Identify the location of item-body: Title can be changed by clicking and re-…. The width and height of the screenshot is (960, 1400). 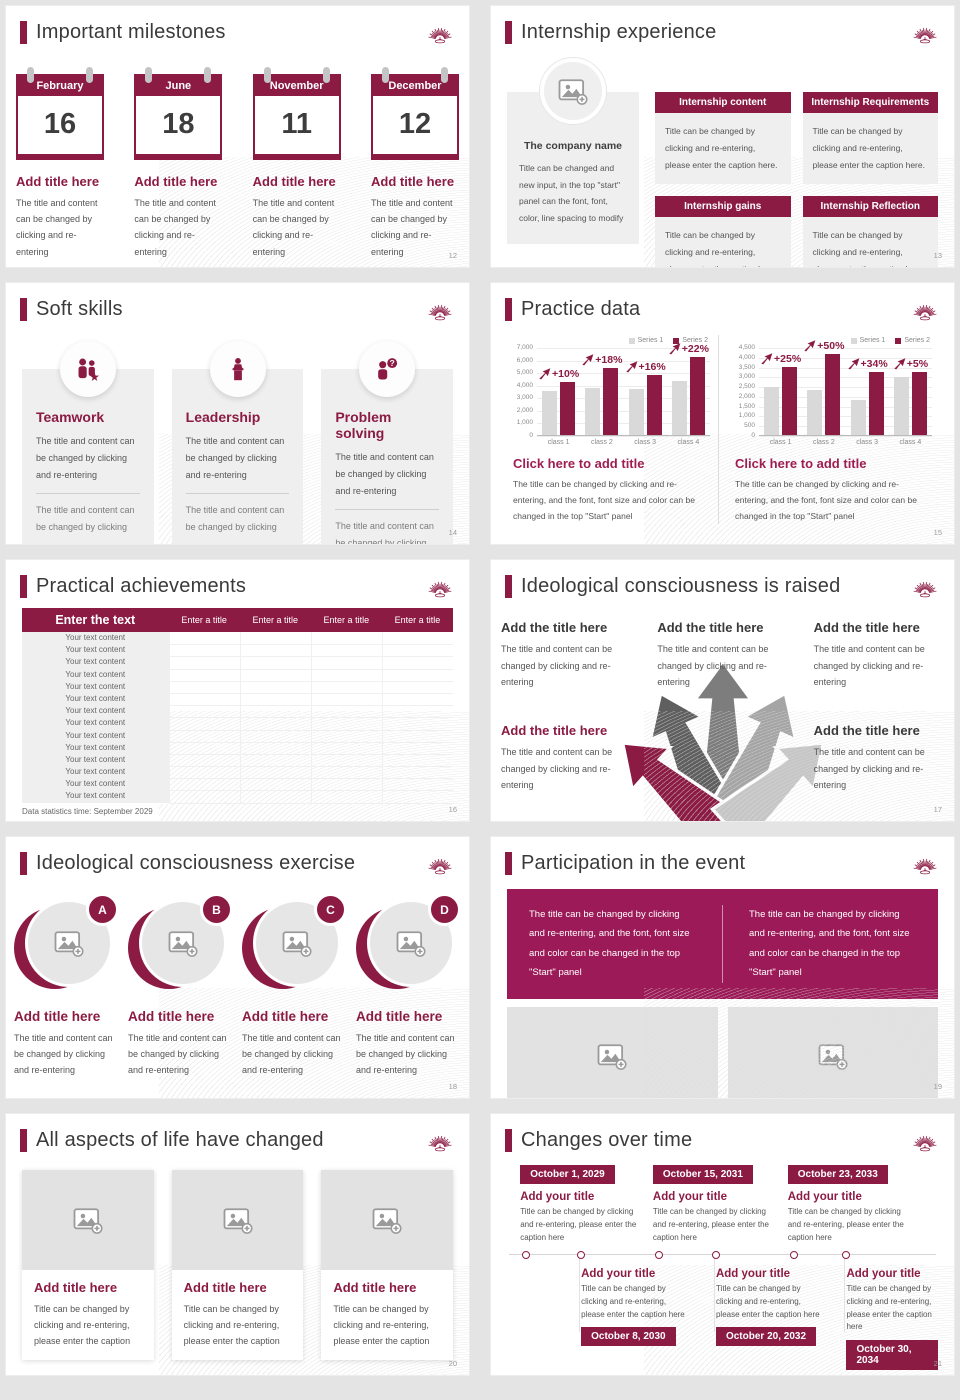
(578, 1224).